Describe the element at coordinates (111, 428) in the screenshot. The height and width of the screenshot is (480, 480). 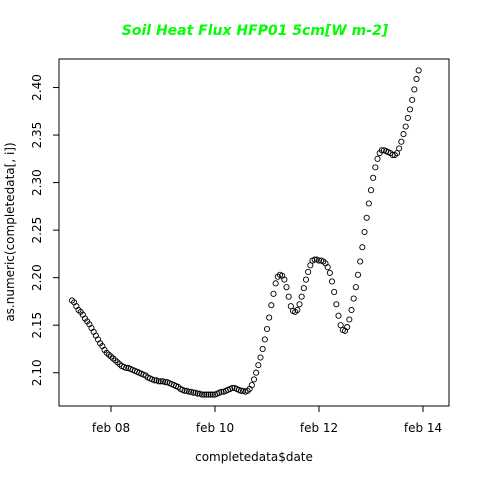
I see `x-tick-label: feb 08` at that location.